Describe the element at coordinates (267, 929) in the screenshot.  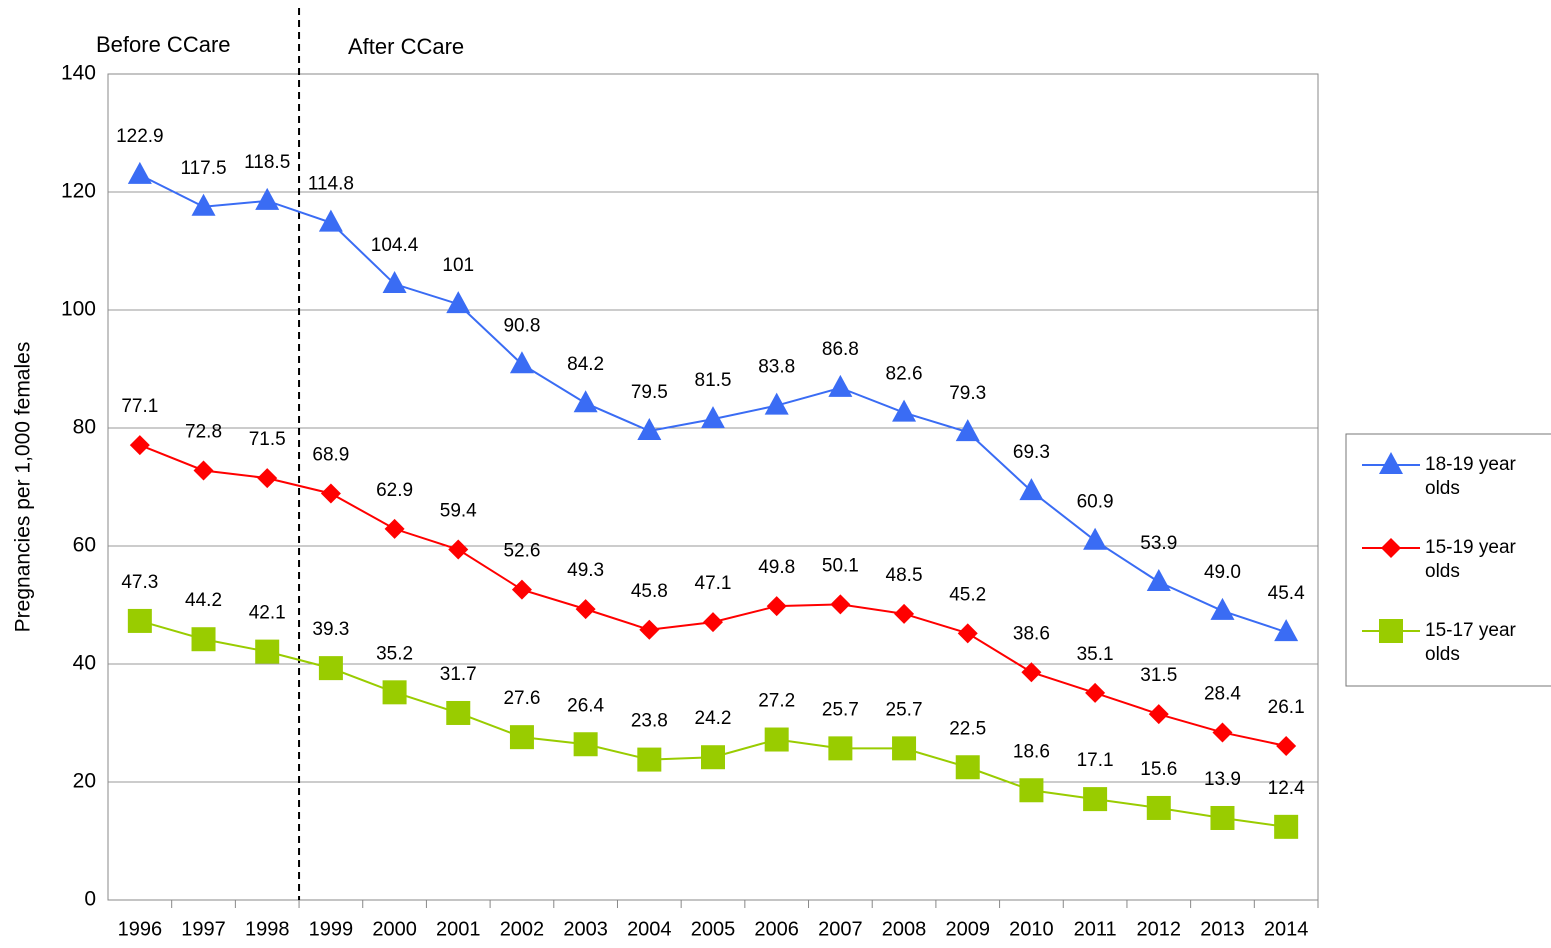
I see `x-tick-label: 1998` at that location.